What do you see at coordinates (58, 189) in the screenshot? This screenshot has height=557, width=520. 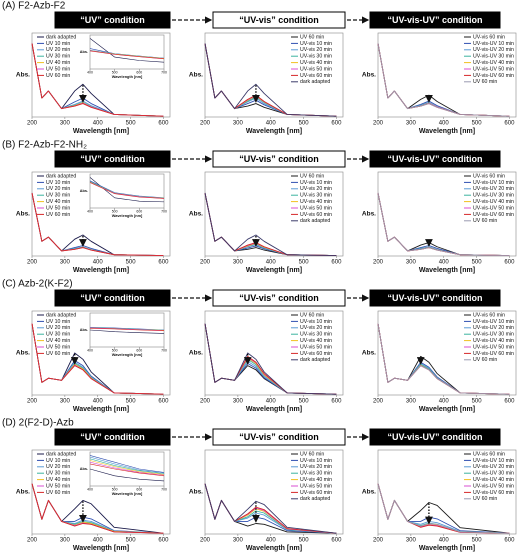 I see `legend-label: UV 20 min` at bounding box center [58, 189].